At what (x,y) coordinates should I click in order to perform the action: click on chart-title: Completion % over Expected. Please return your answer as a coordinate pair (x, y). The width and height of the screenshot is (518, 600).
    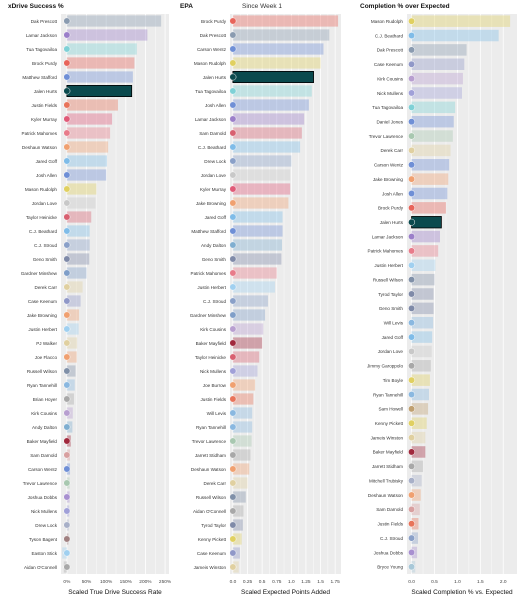
    Looking at the image, I should click on (405, 6).